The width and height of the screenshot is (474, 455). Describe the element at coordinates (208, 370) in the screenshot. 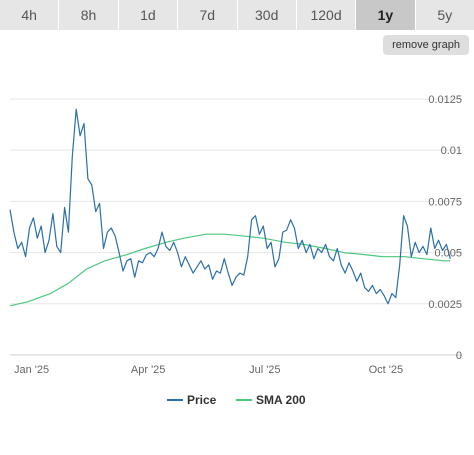

I see `x-axis: Jan '25 Apr '25 Jul '25 Oct '25` at that location.